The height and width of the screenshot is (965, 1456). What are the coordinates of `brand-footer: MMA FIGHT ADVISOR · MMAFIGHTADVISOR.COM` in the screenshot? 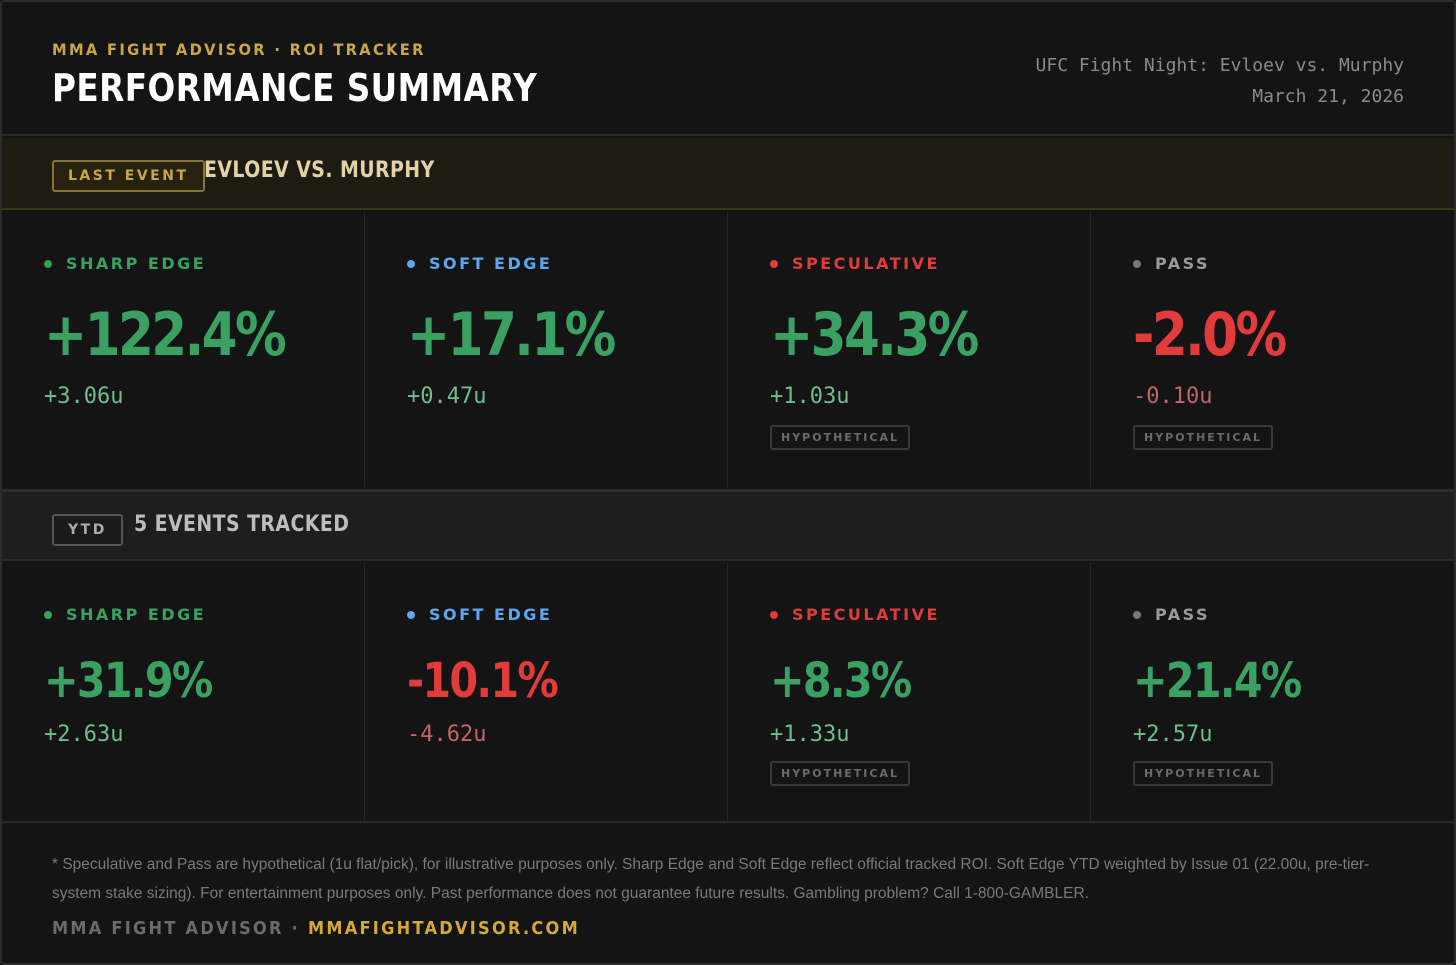 It's located at (316, 928).